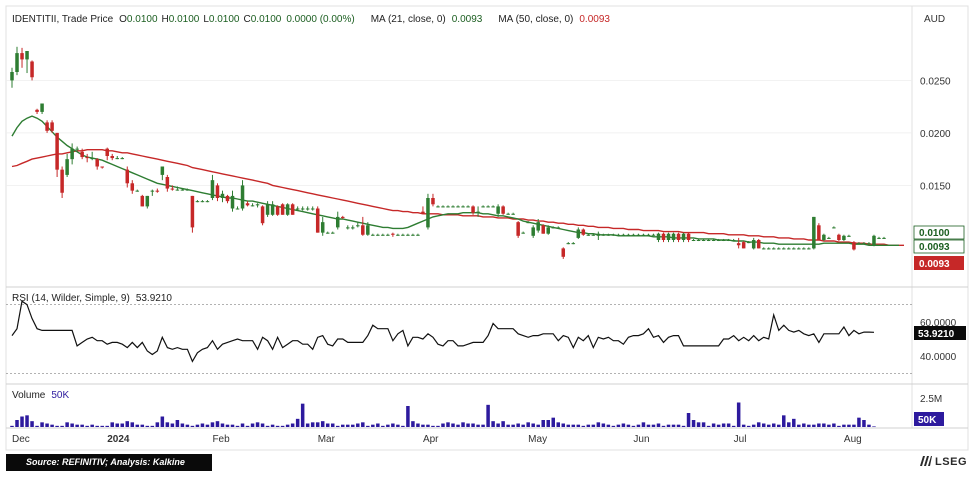 This screenshot has height=488, width=975. Describe the element at coordinates (594, 19) in the screenshot. I see `ma50-legend-value: 0.0093` at that location.